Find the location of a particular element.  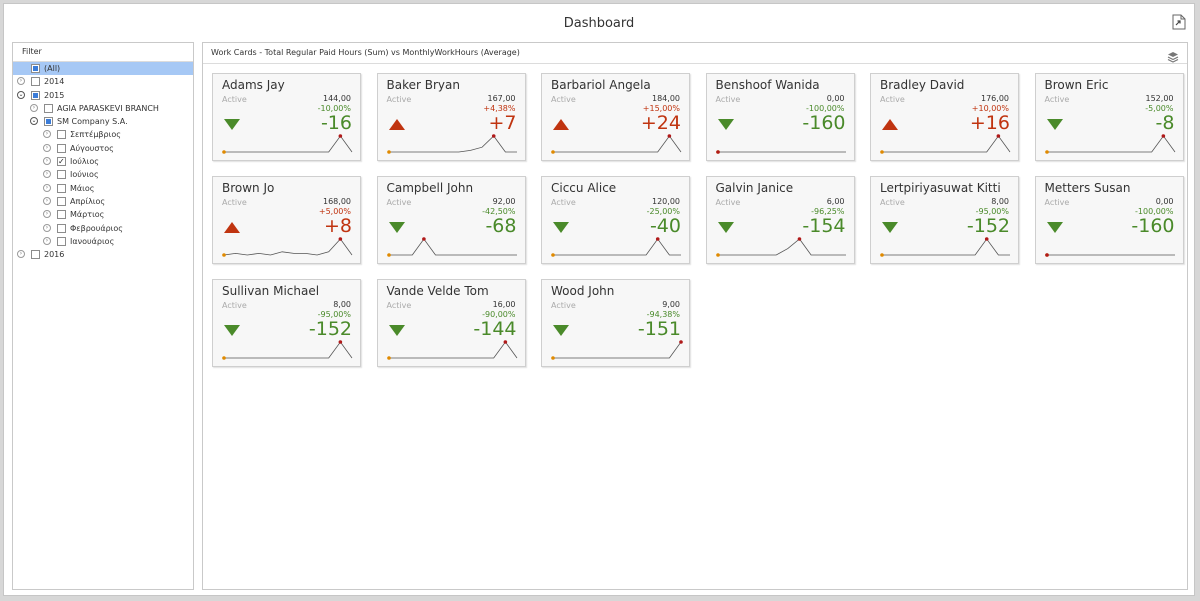

filter-item: › AGIA PARASKEVI BRANCH is located at coordinates (103, 108).